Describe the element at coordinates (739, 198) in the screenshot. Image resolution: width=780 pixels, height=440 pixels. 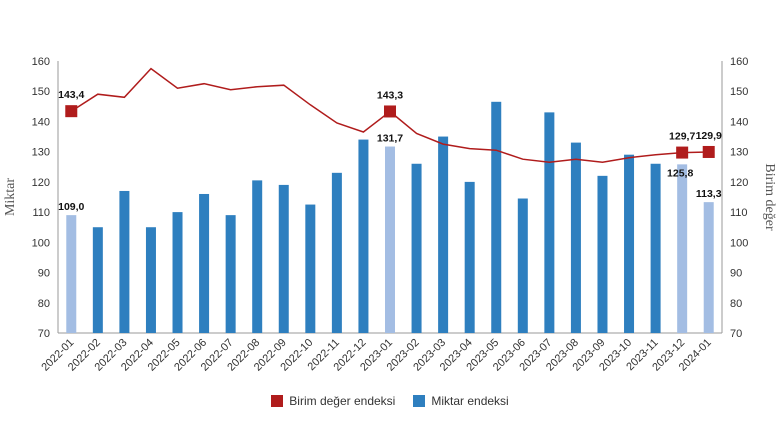
I see `y2-tick-labels: 70 80 90 100 110 120 130 140 150 160` at that location.